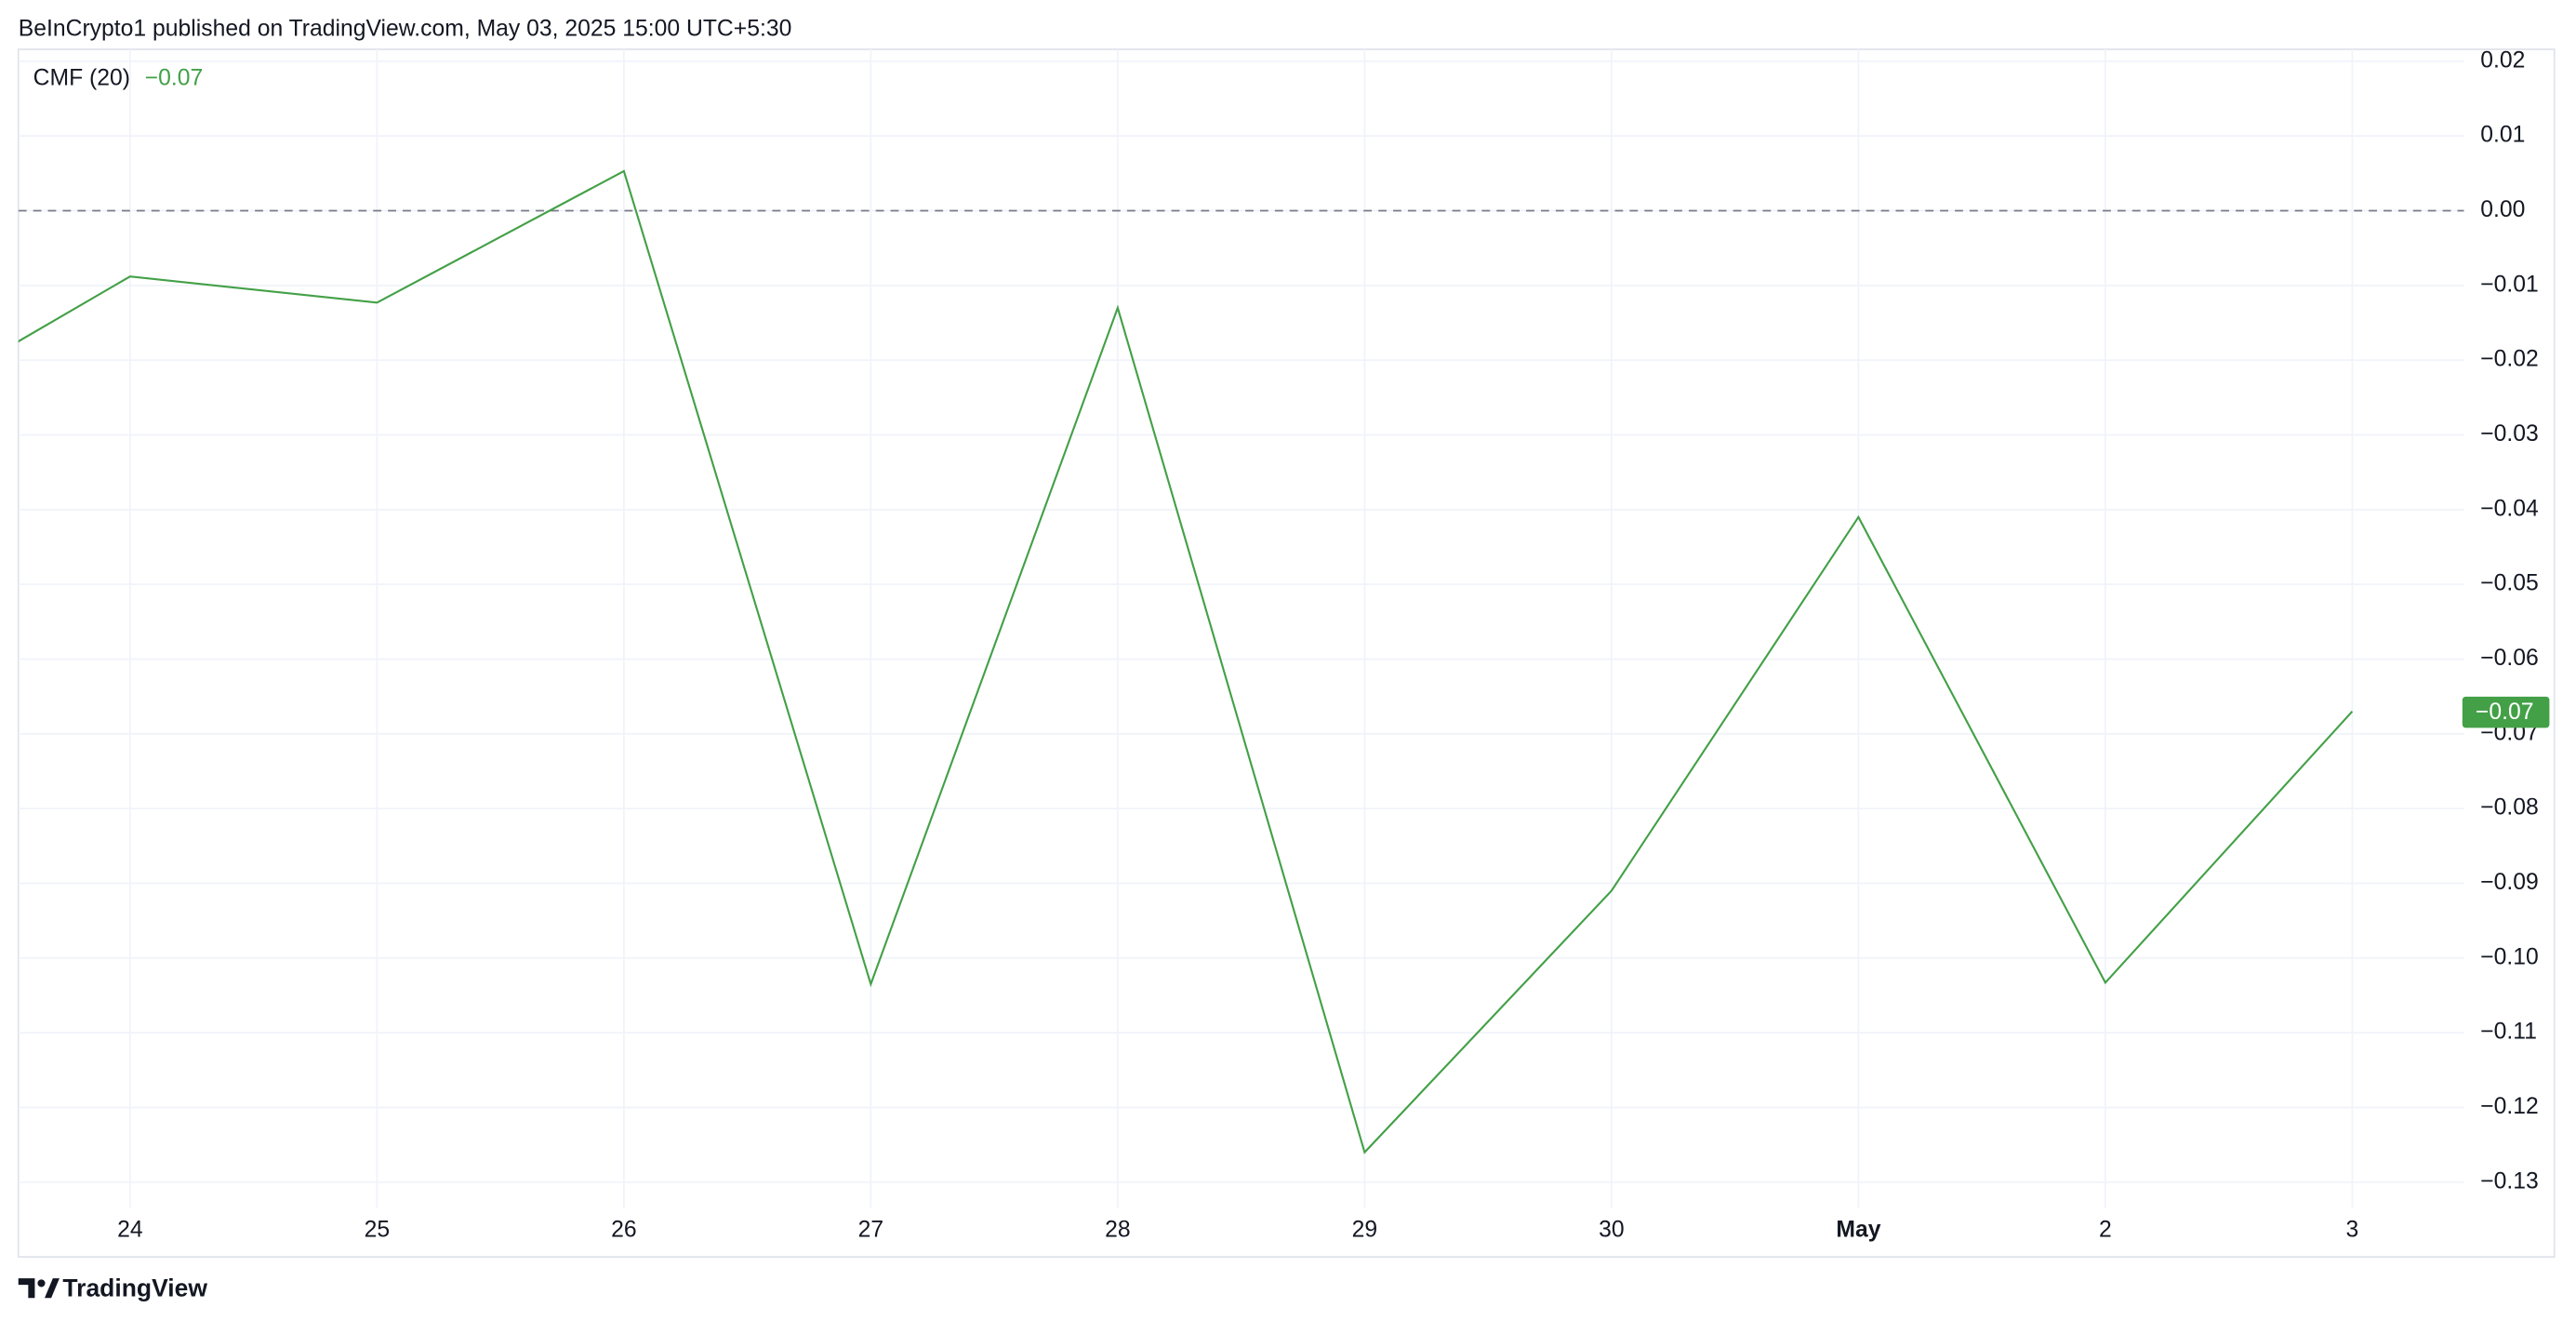  What do you see at coordinates (2509, 508) in the screenshot?
I see `y-tick-label: −0.04` at bounding box center [2509, 508].